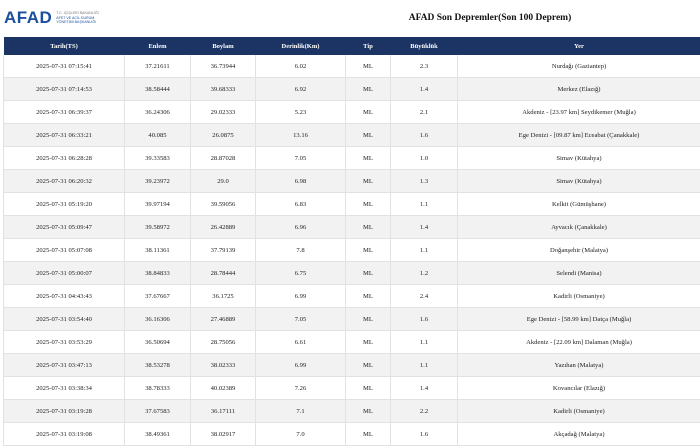  I want to click on table-cell: 6.83, so click(301, 204).